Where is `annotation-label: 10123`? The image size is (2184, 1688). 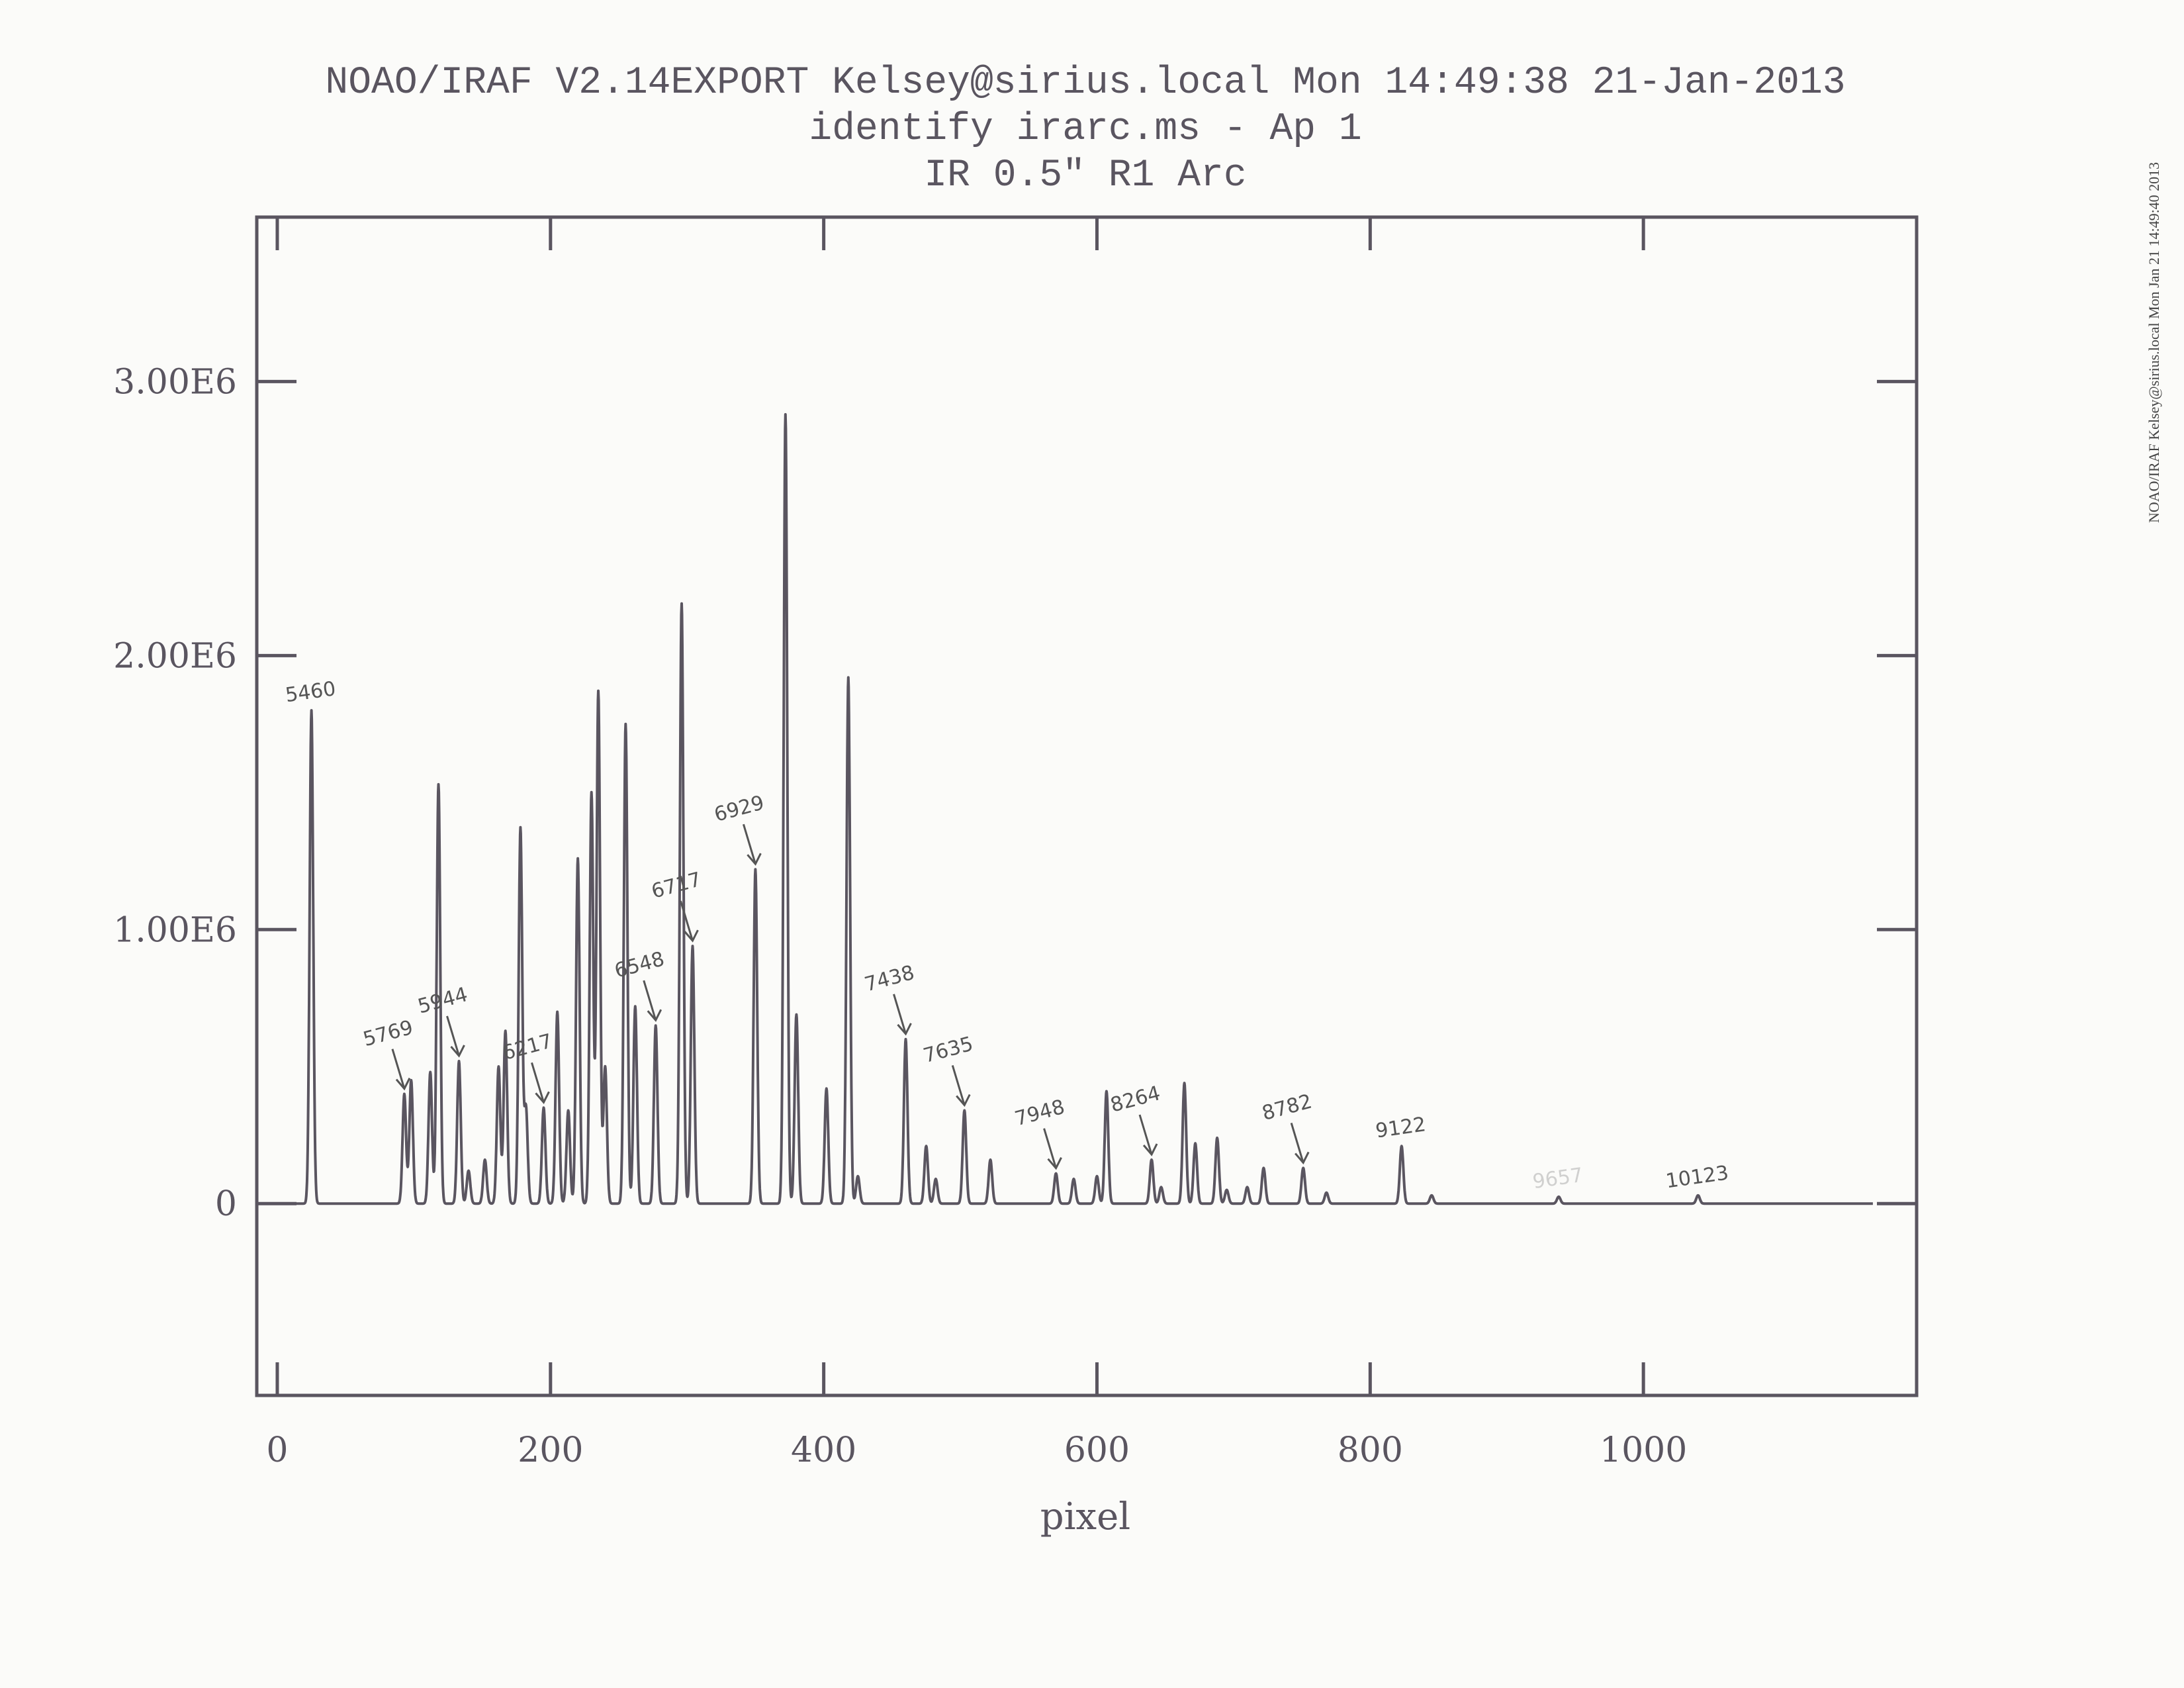
annotation-label: 10123 is located at coordinates (1697, 1177).